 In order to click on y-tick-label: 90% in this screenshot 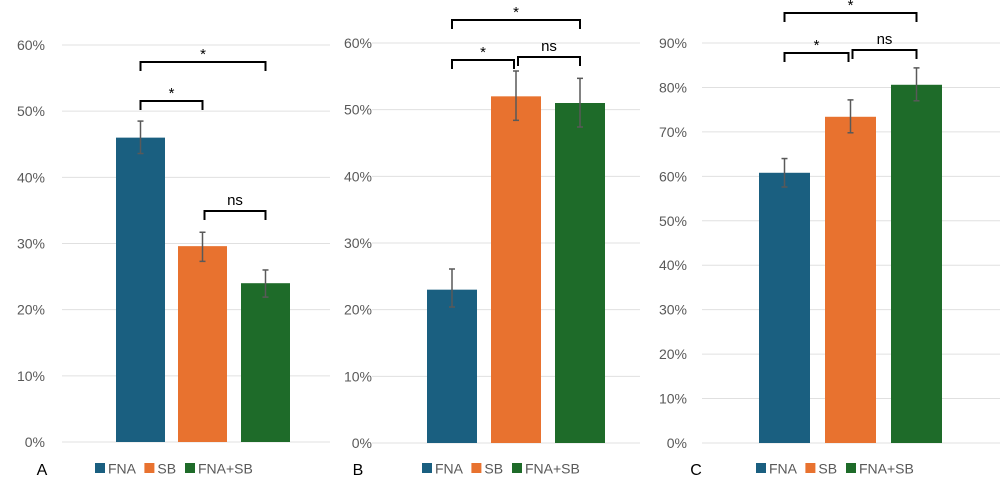, I will do `click(673, 43)`.